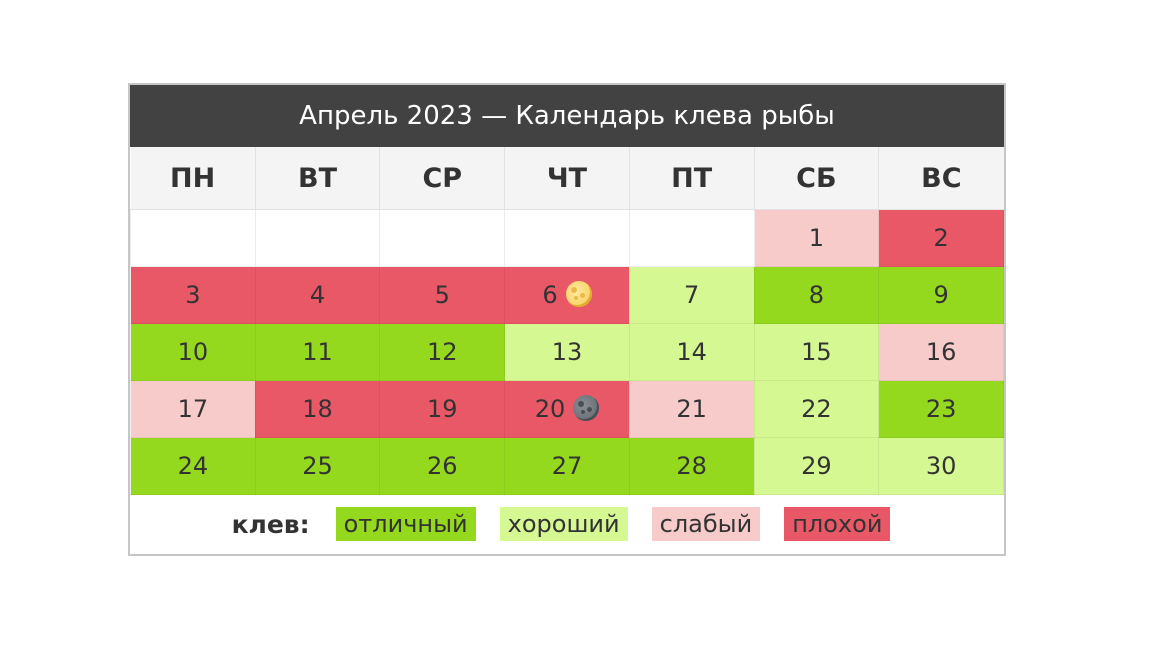  Describe the element at coordinates (586, 408) in the screenshot. I see `new-moon-icon` at that location.